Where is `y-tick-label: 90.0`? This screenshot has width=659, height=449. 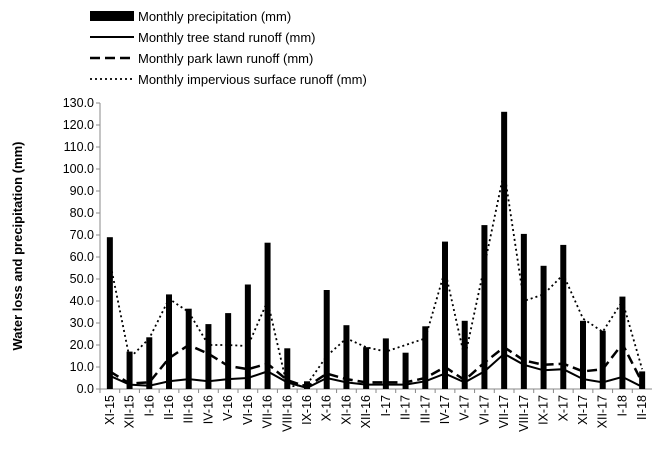 y-tick-label: 90.0 is located at coordinates (82, 191).